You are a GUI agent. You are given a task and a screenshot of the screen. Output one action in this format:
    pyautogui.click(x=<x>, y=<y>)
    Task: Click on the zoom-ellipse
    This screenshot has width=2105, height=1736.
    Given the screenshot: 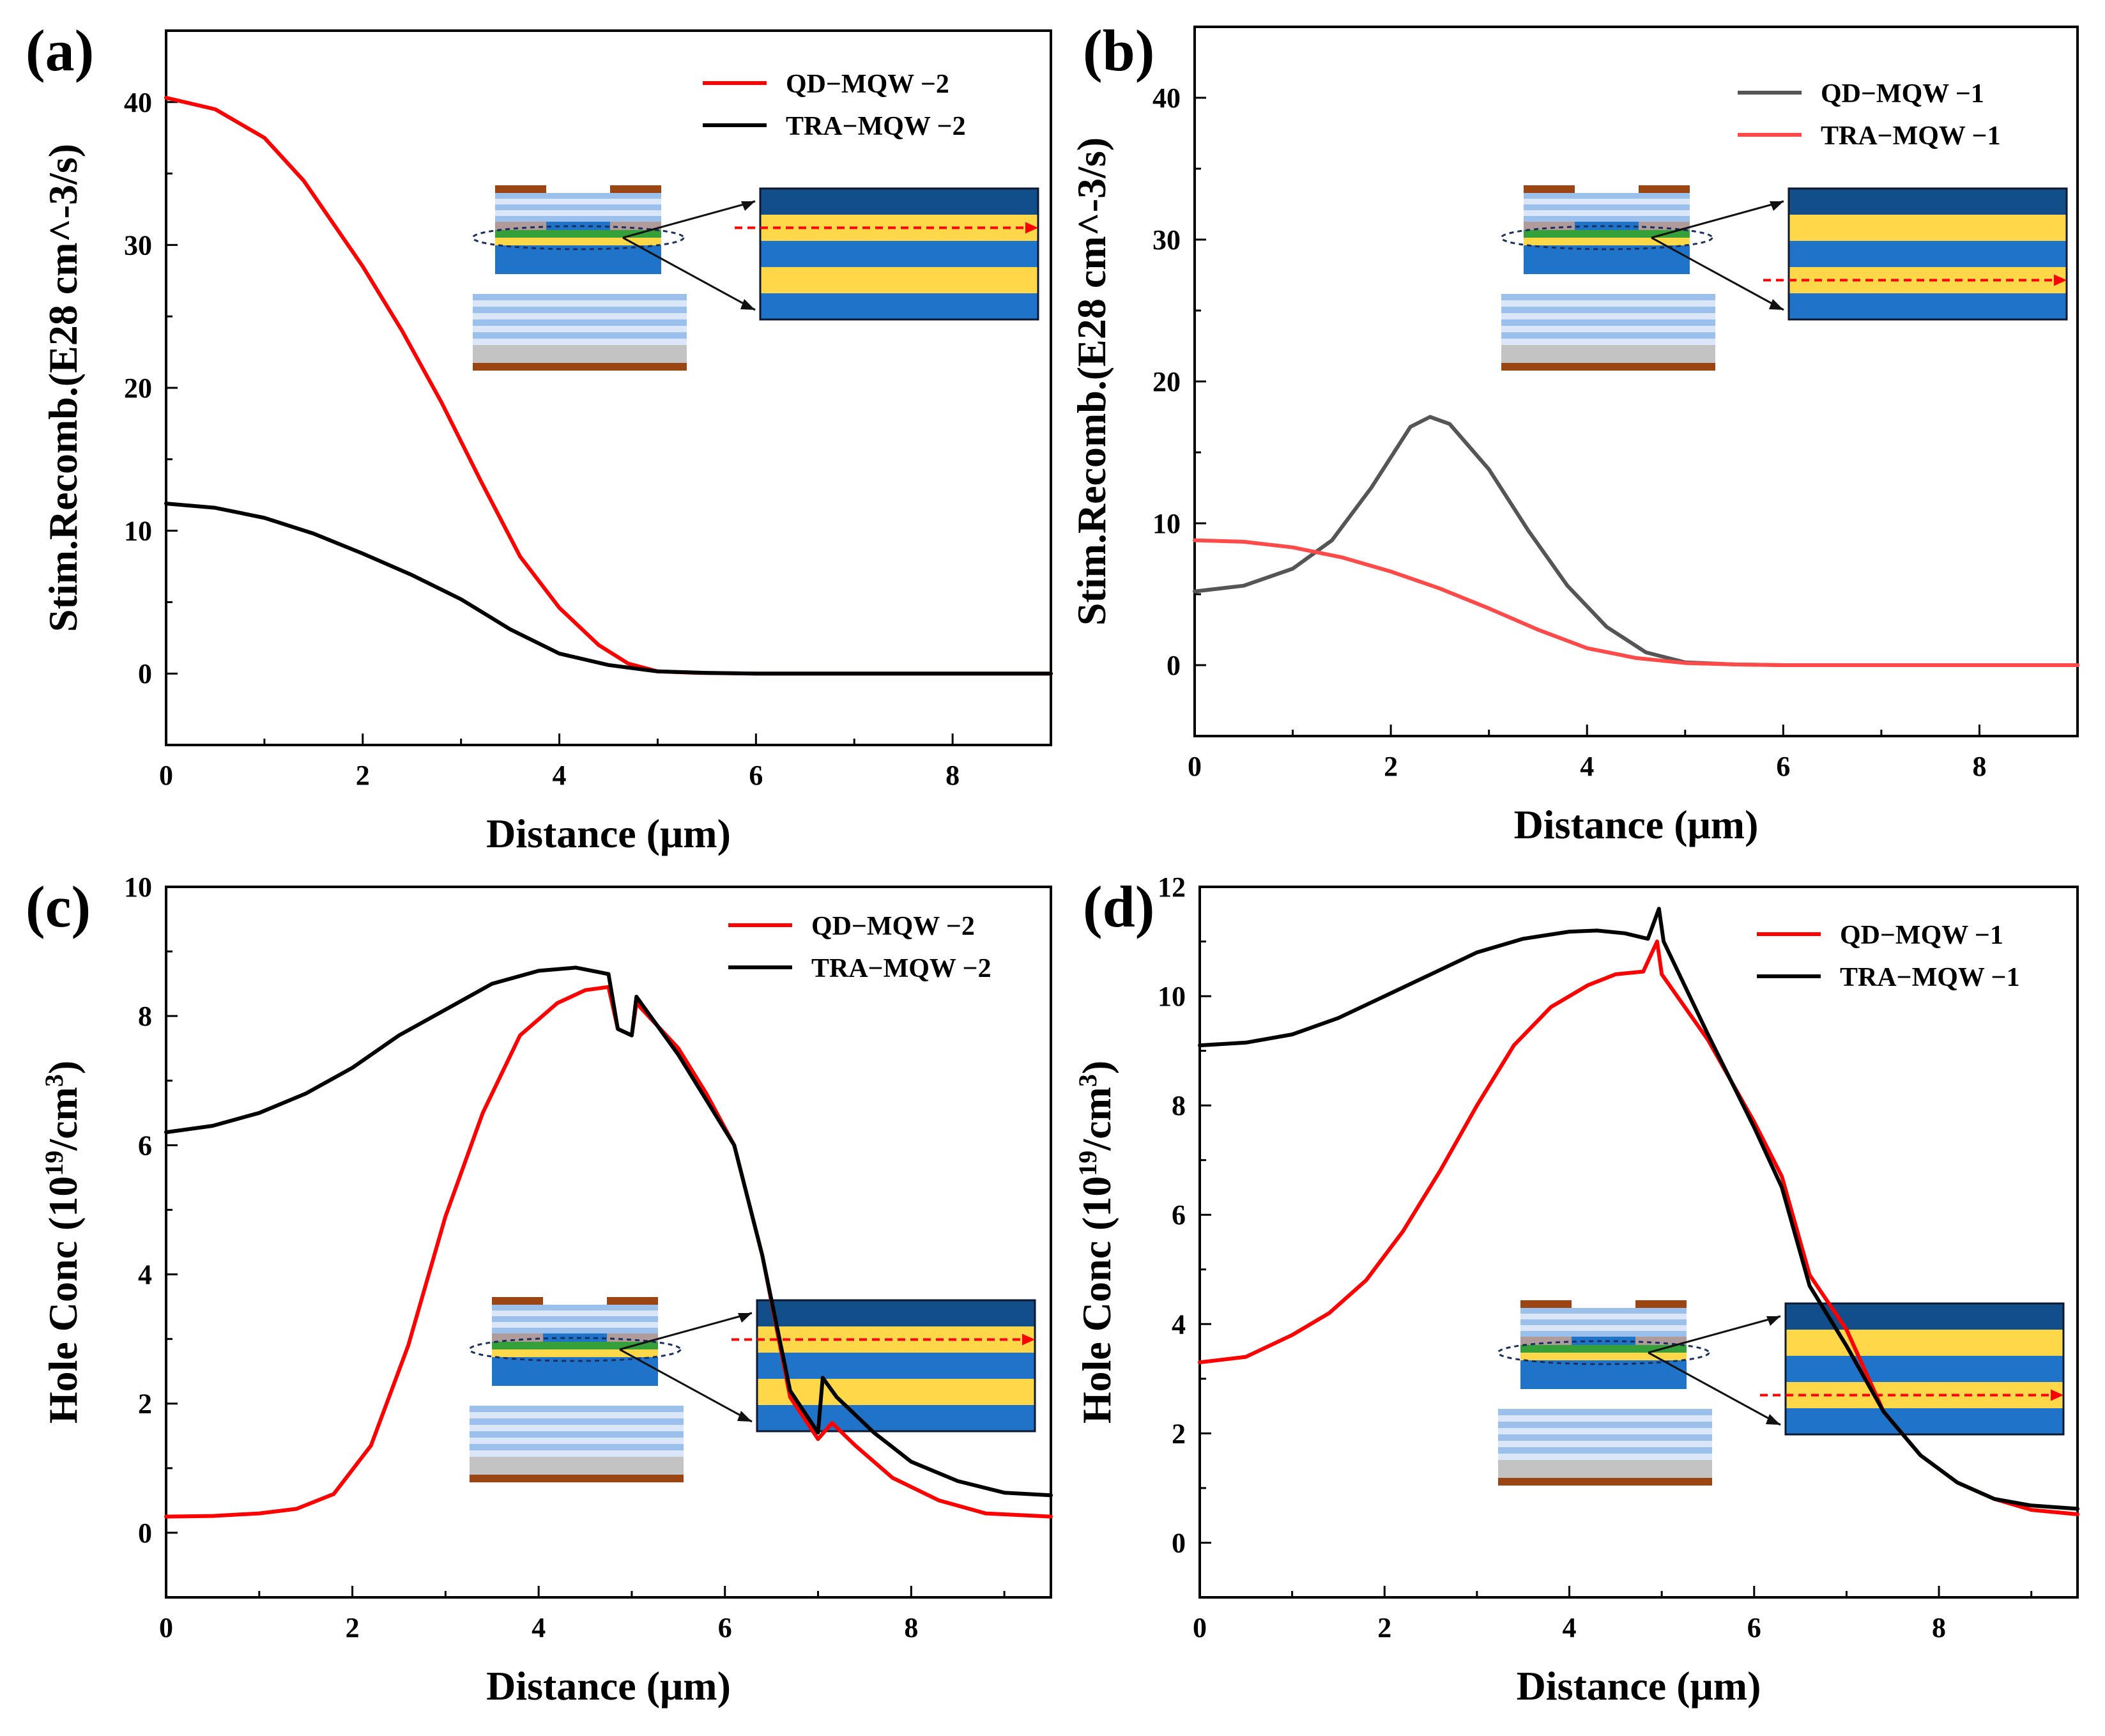 What is the action you would take?
    pyautogui.click(x=1603, y=1352)
    